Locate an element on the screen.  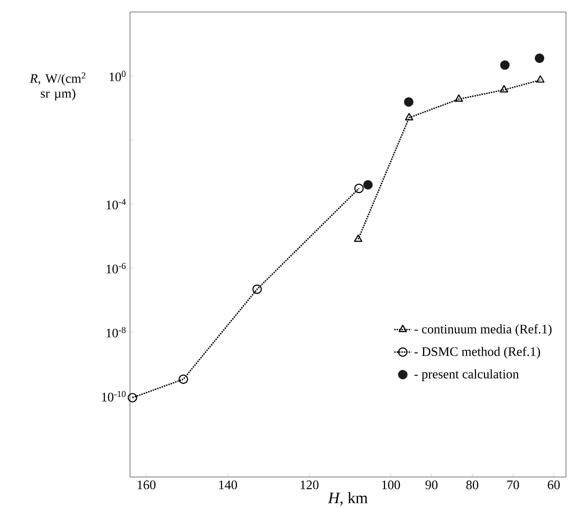
y-tick-label: 10$^{-4}$ is located at coordinates (116, 204).